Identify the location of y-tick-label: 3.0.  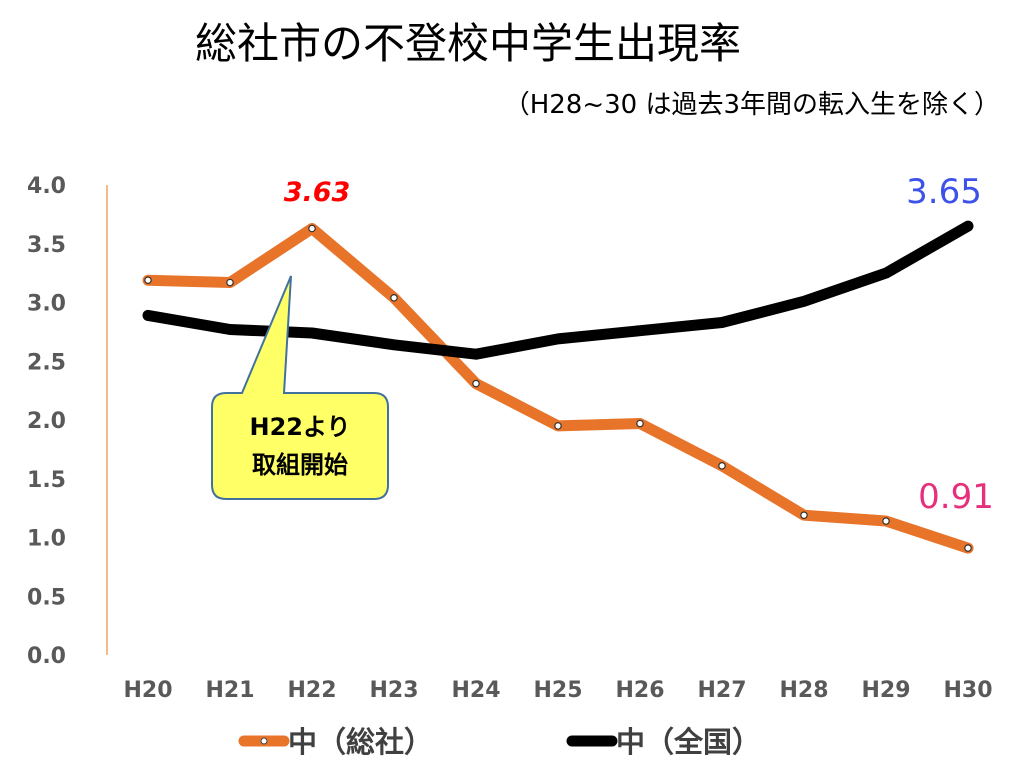
(46, 304).